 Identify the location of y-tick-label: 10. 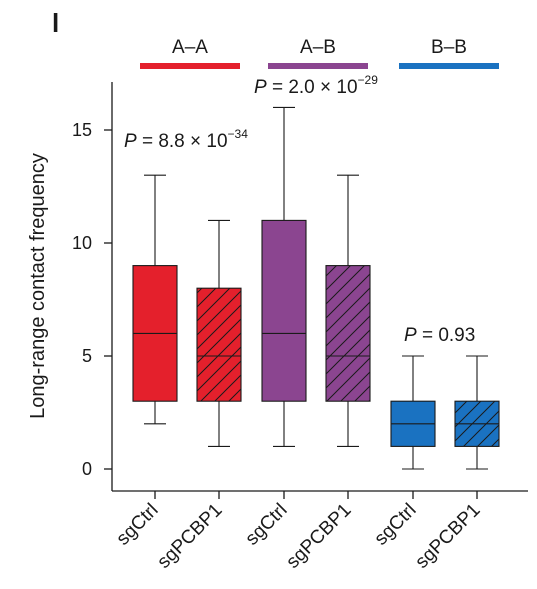
(82, 243).